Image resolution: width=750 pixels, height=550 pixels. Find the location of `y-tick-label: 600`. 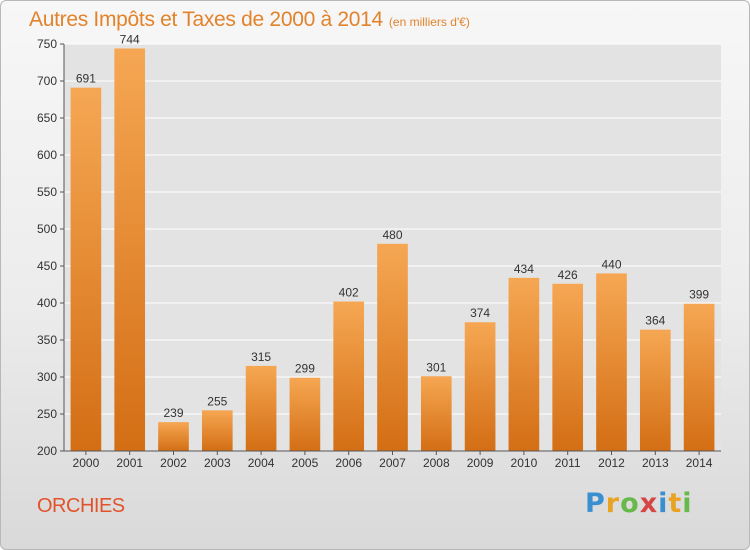

y-tick-label: 600 is located at coordinates (47, 155).